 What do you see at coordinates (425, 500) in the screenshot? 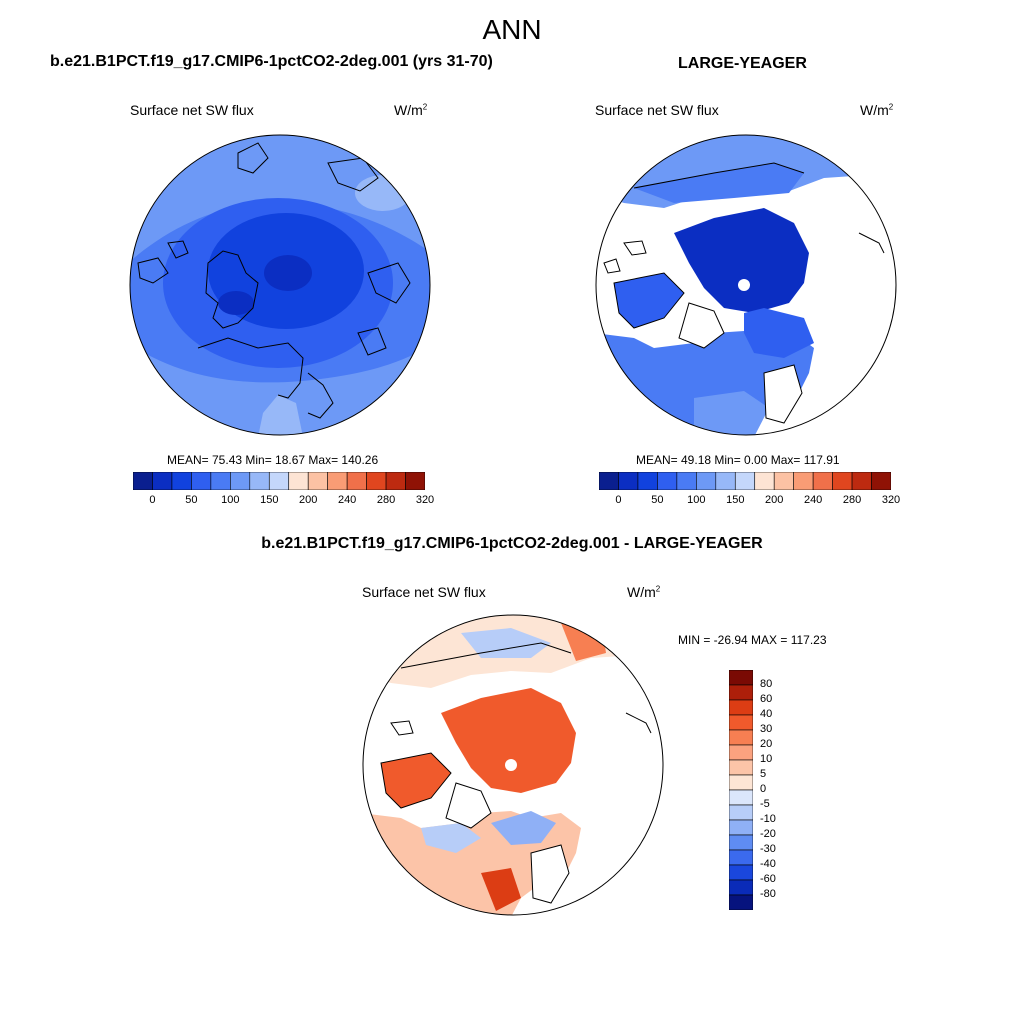
I see `panel1-colorbar-tick-label: 320` at bounding box center [425, 500].